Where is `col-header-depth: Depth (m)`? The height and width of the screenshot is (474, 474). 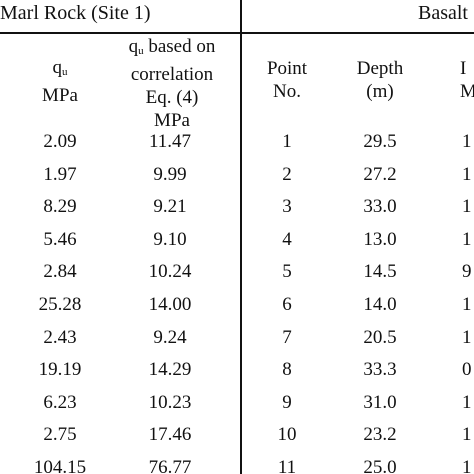 col-header-depth: Depth (m) is located at coordinates (380, 80).